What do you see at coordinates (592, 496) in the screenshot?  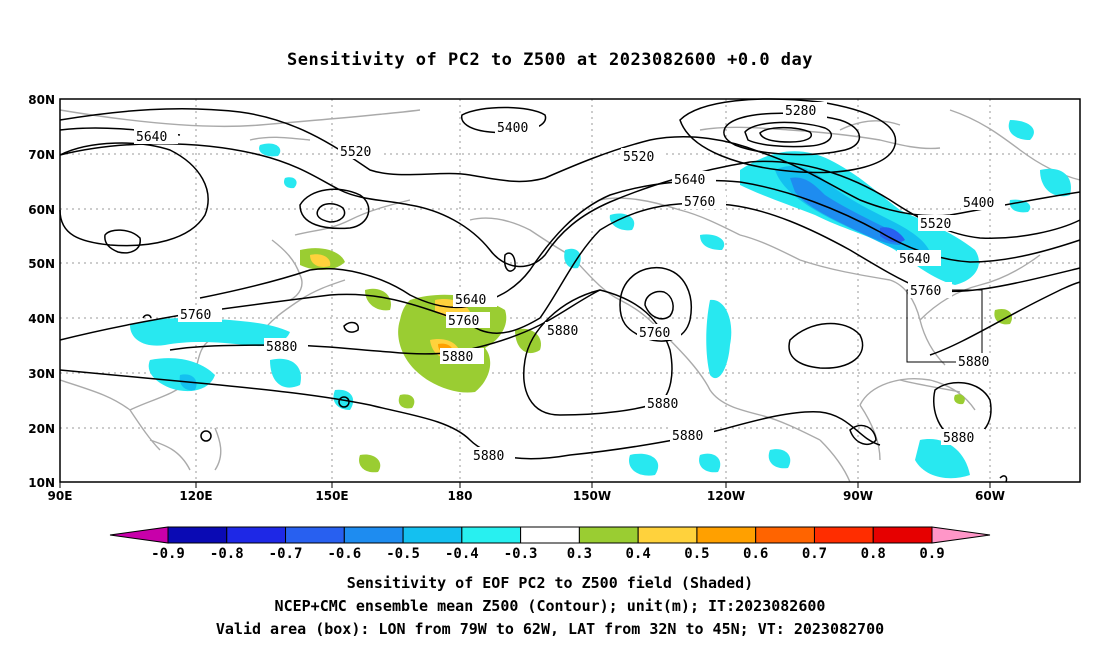 I see `lon-label: 150W` at bounding box center [592, 496].